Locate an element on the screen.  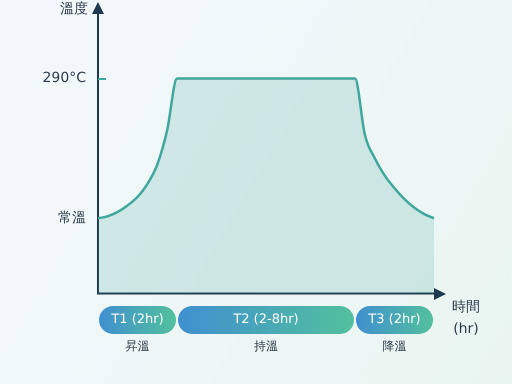
text: T2 (2-8hr) is located at coordinates (266, 320).